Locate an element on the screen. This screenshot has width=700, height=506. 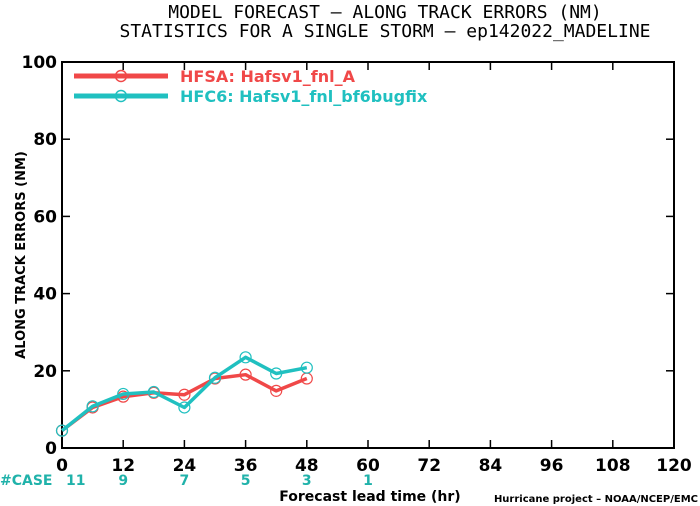
chart-title: MODEL FORECAST – ALONG TRACK ERRORS (NM) is located at coordinates (384, 12).